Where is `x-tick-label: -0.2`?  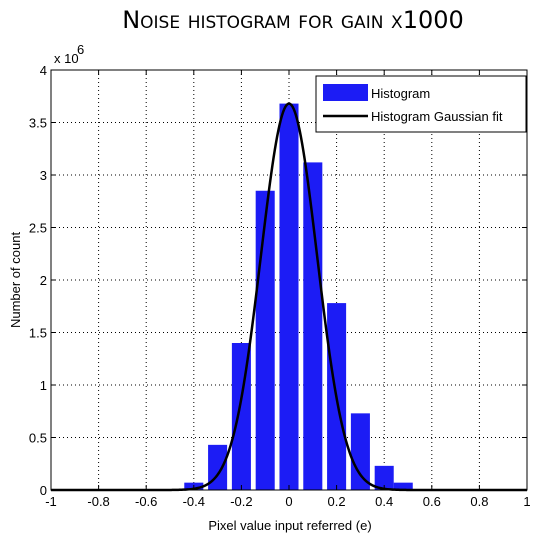 x-tick-label: -0.2 is located at coordinates (241, 501).